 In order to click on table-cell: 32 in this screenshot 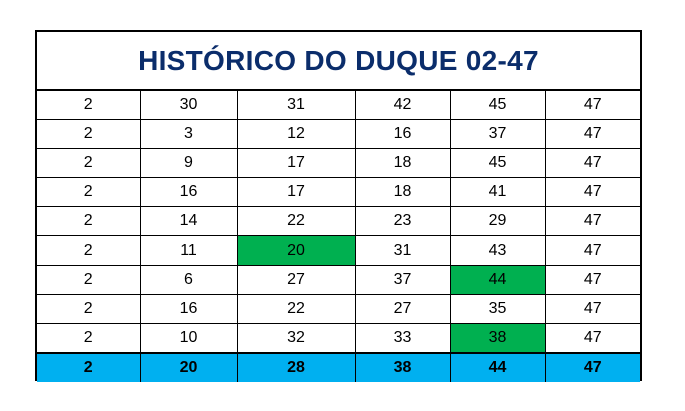, I will do `click(296, 338)`.